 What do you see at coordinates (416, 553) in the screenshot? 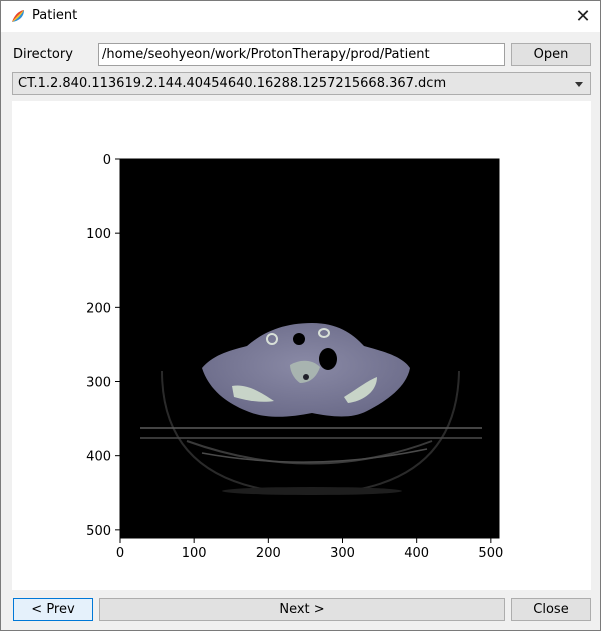
I see `x-tick-label: 400` at bounding box center [416, 553].